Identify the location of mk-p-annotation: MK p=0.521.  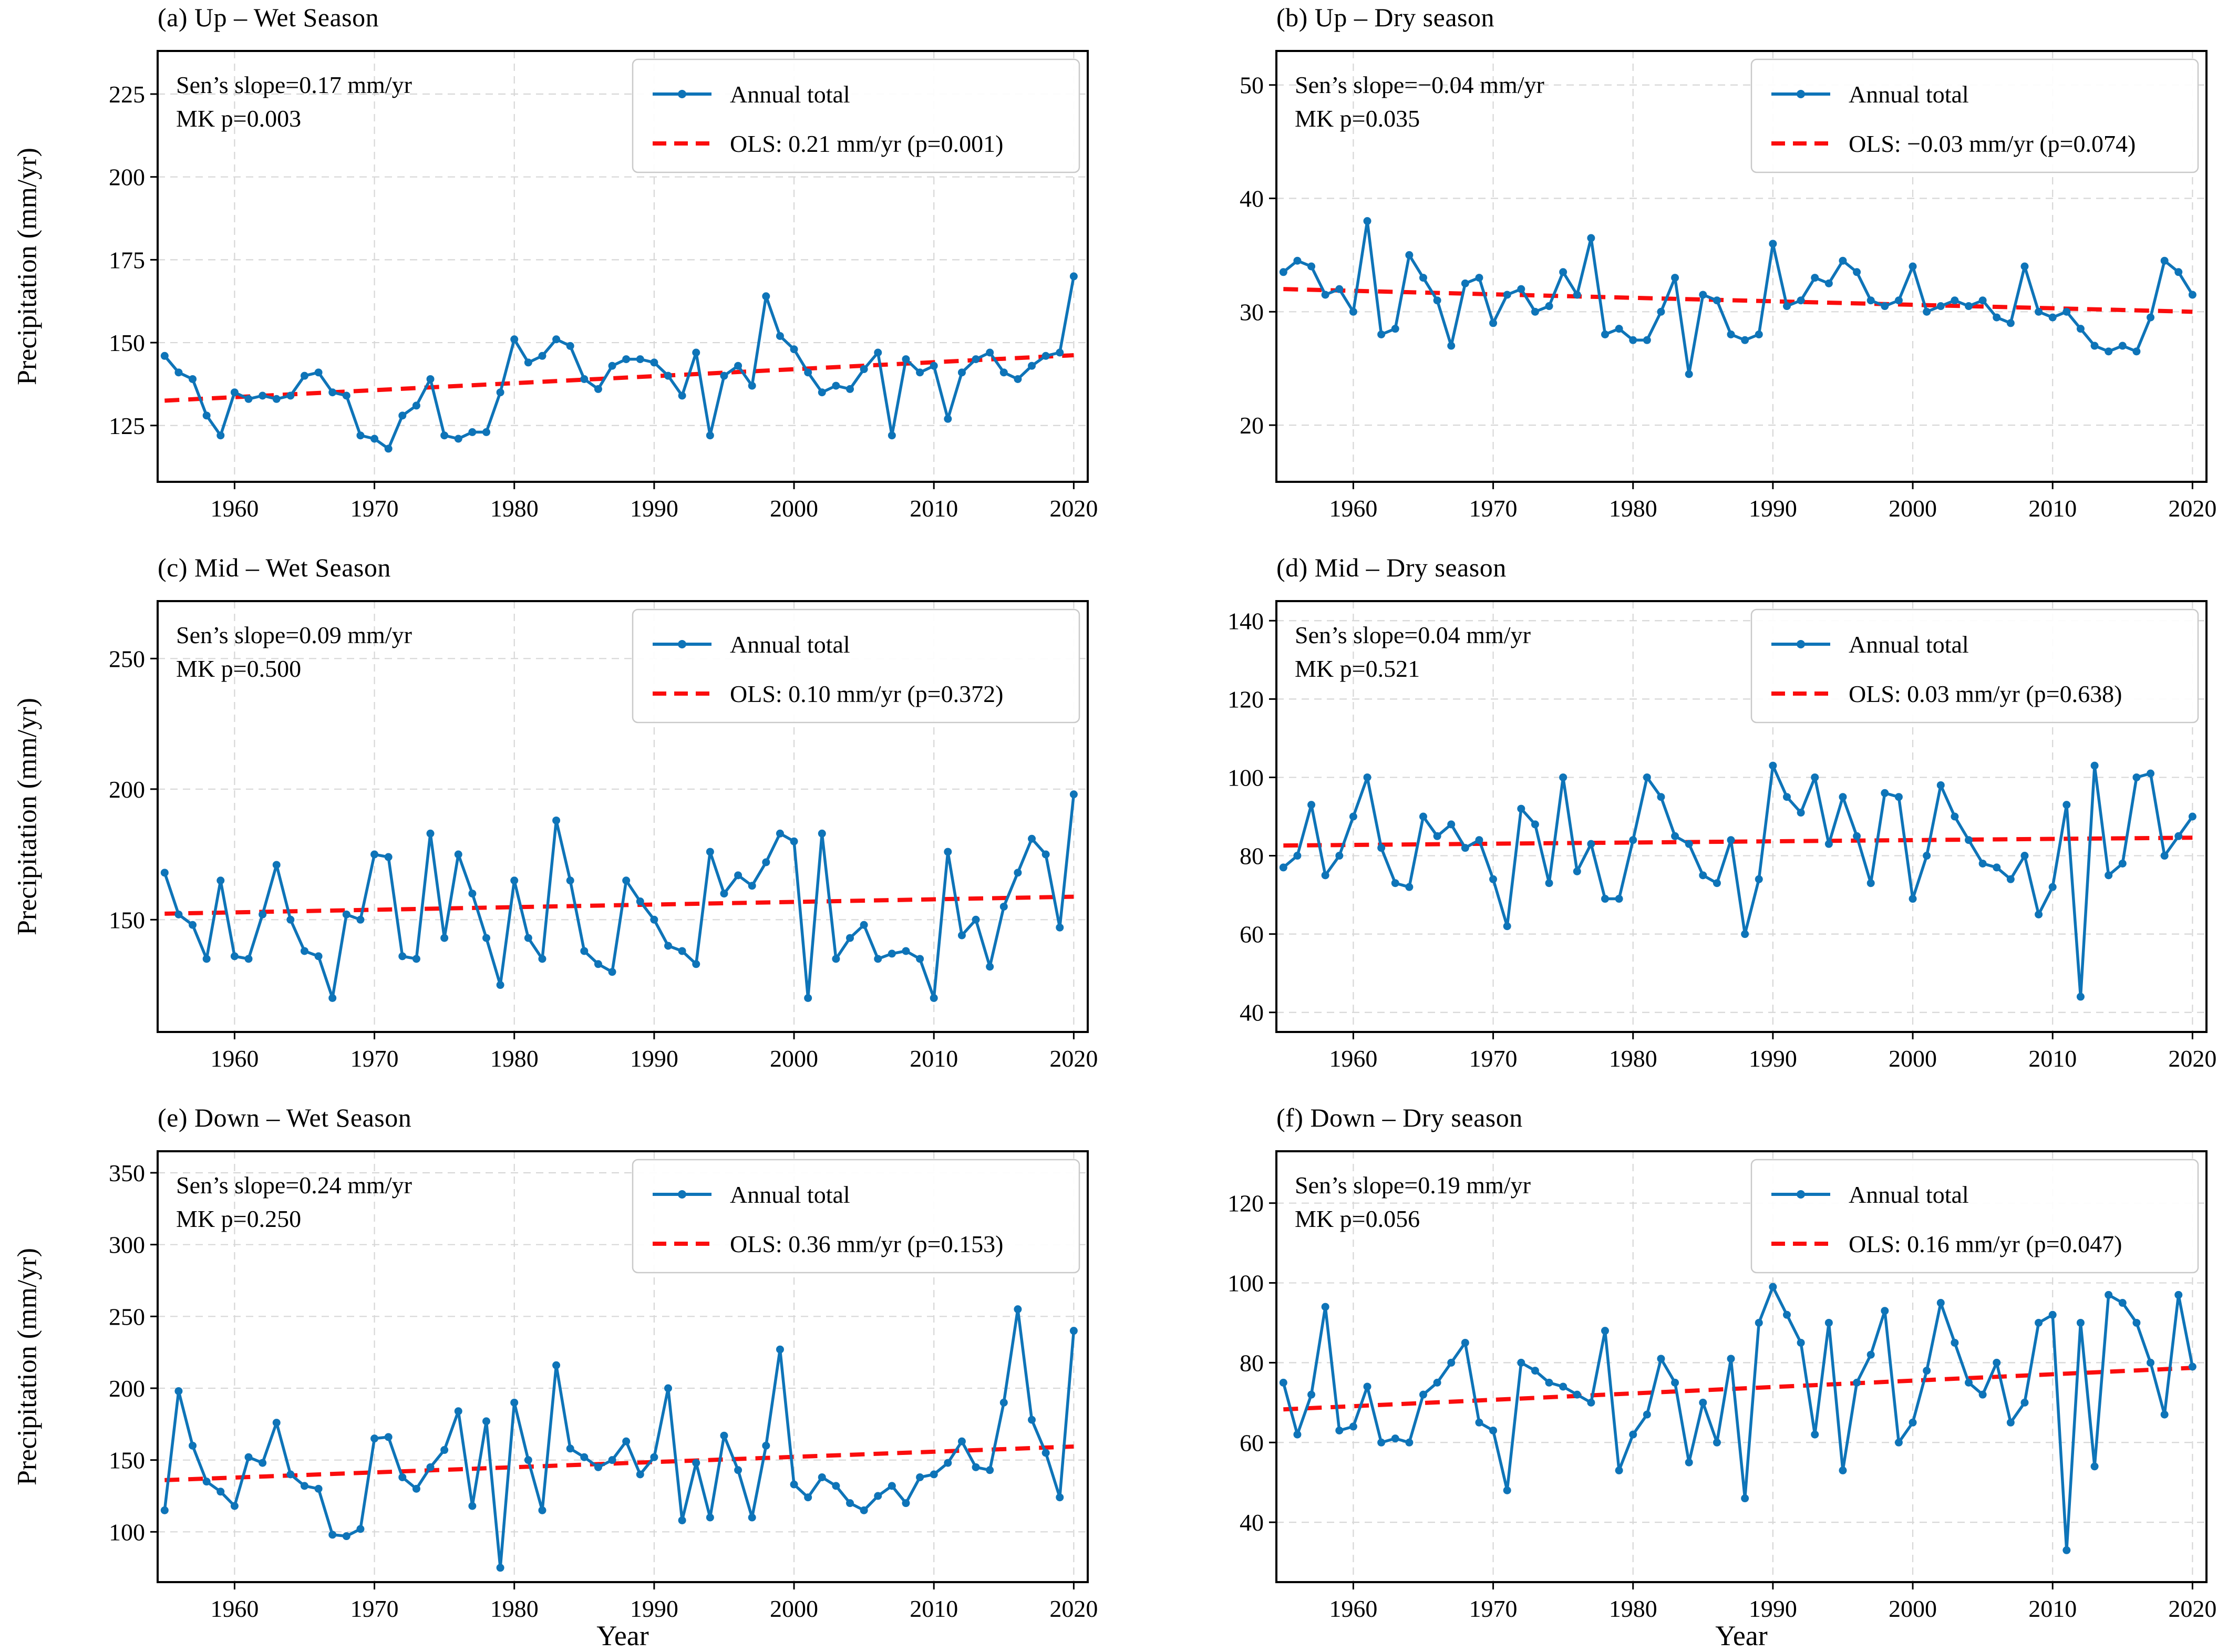
(1358, 669).